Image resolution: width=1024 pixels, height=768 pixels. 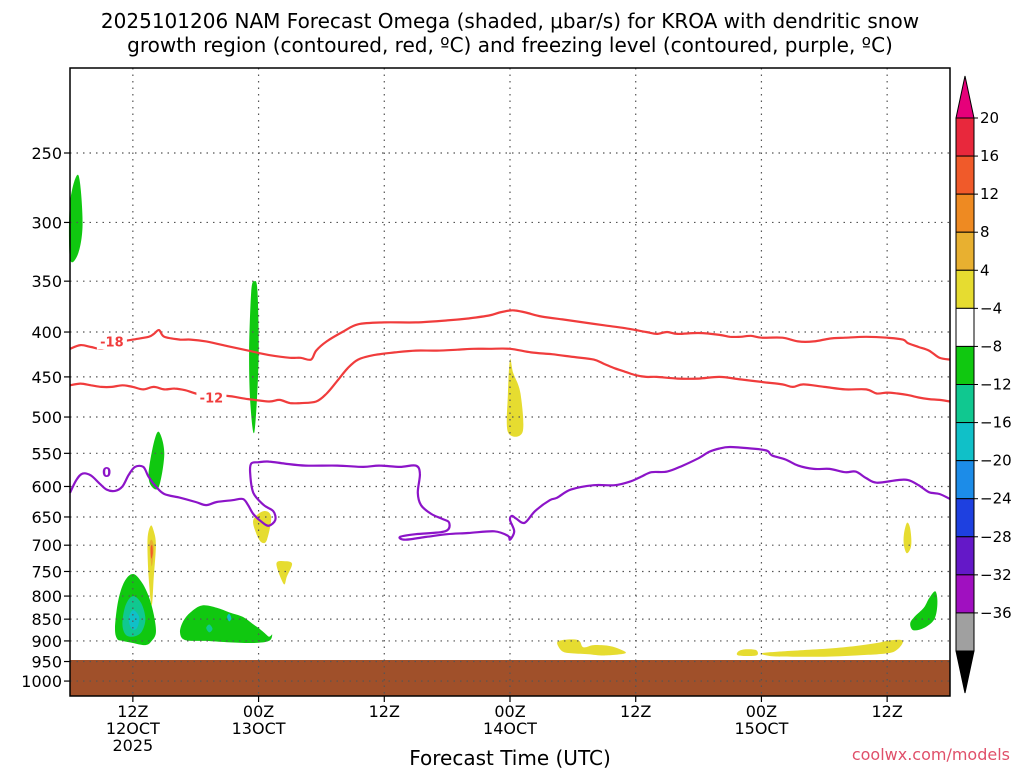 I want to click on y-tick-label-p450: 450, so click(x=46, y=377).